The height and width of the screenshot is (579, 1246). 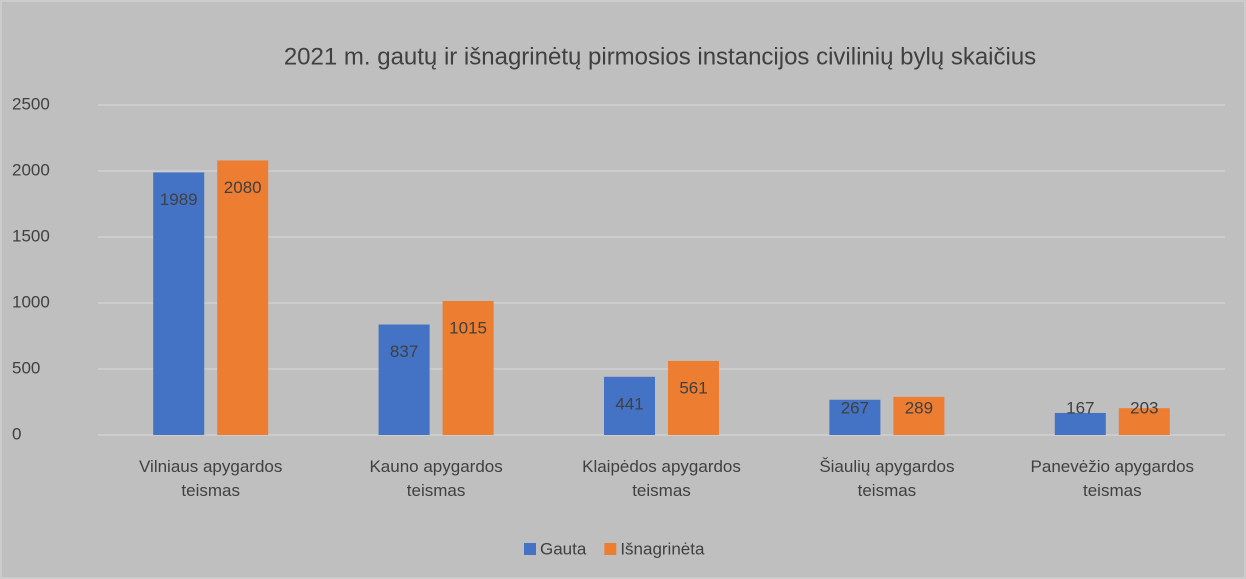 I want to click on y-tick-label: 500, so click(x=26, y=367).